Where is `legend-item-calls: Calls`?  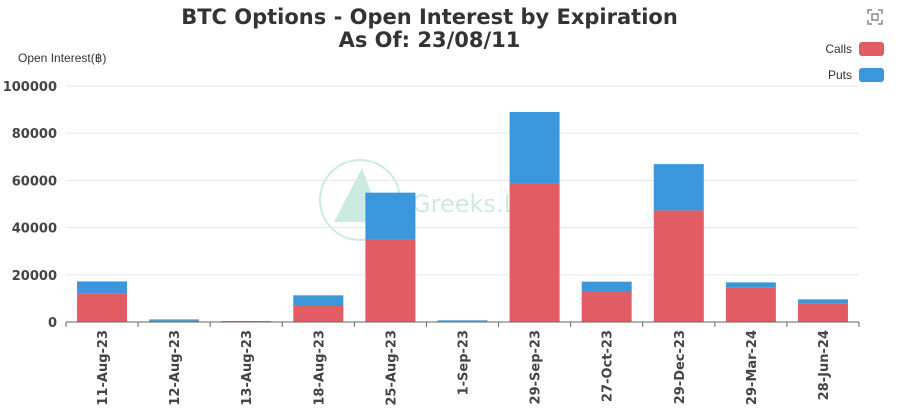 legend-item-calls: Calls is located at coordinates (823, 49).